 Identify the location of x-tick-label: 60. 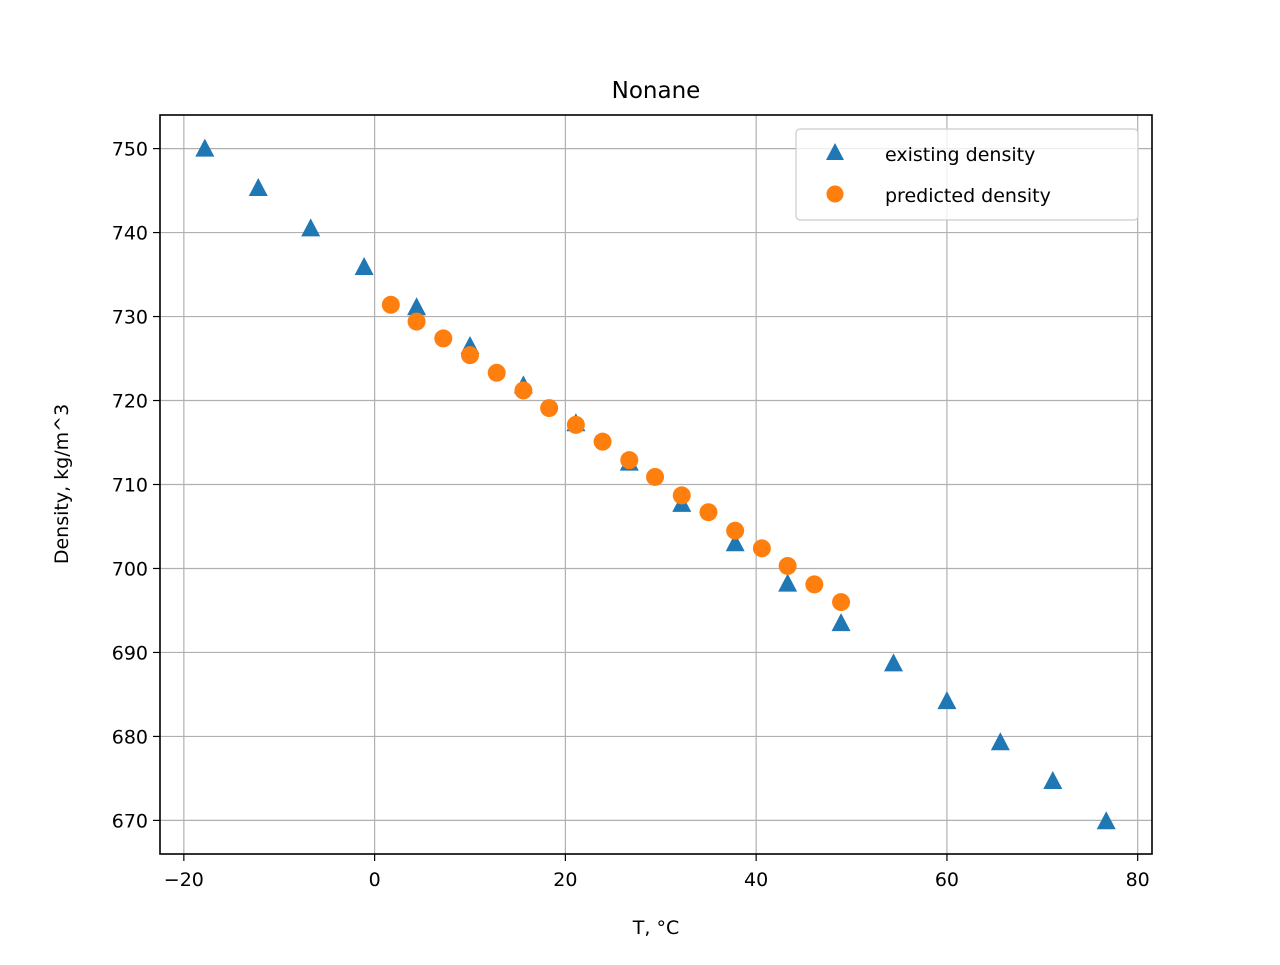
(947, 880).